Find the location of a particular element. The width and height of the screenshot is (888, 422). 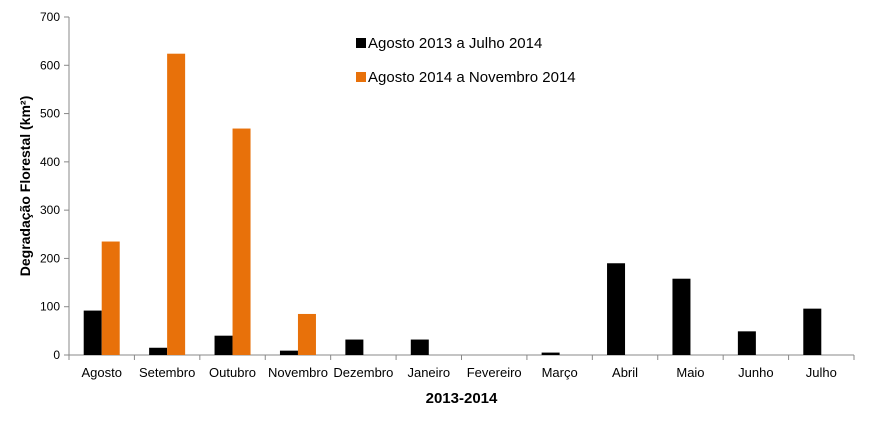

y-tick-label: 300 is located at coordinates (50, 210).